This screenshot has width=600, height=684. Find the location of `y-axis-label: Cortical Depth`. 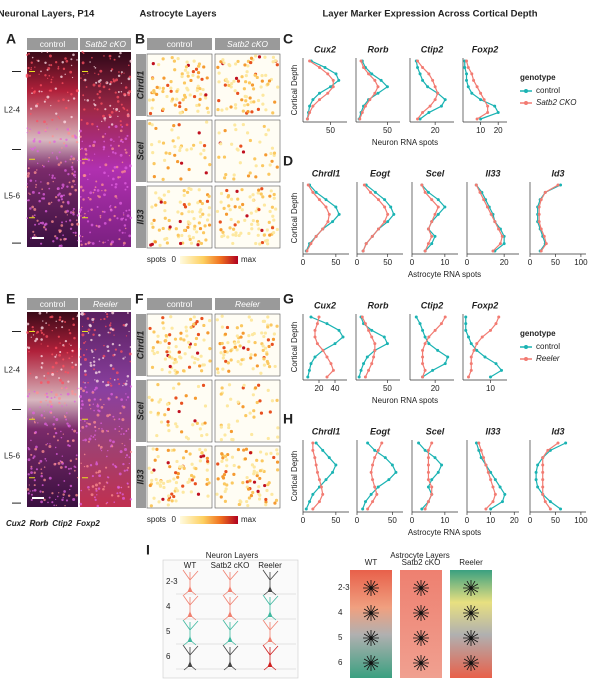

y-axis-label: Cortical Depth is located at coordinates (294, 218).